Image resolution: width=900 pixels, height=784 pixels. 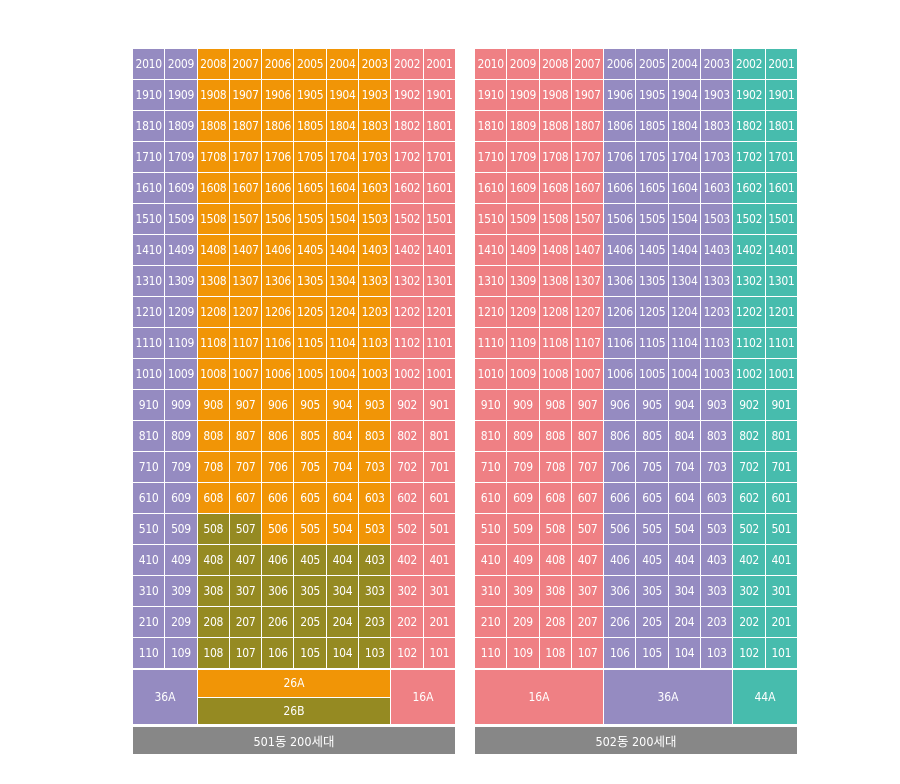 What do you see at coordinates (439, 374) in the screenshot?
I see `unit-cell: 1001` at bounding box center [439, 374].